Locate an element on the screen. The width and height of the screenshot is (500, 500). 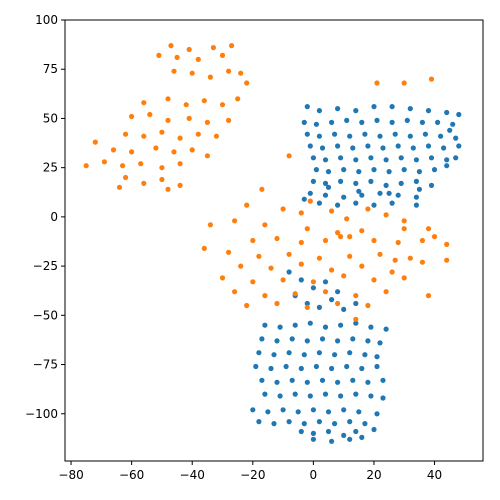
x-tick-label: −20 is located at coordinates (252, 475).